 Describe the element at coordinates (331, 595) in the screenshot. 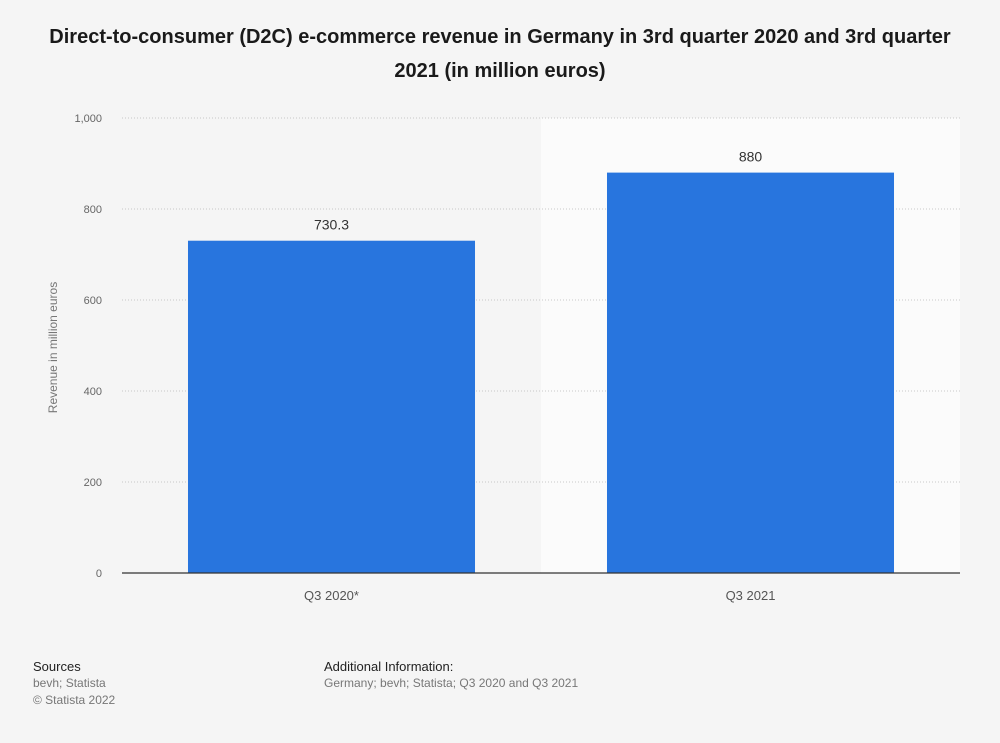

I see `x-tick-label: Q3 2020*` at that location.